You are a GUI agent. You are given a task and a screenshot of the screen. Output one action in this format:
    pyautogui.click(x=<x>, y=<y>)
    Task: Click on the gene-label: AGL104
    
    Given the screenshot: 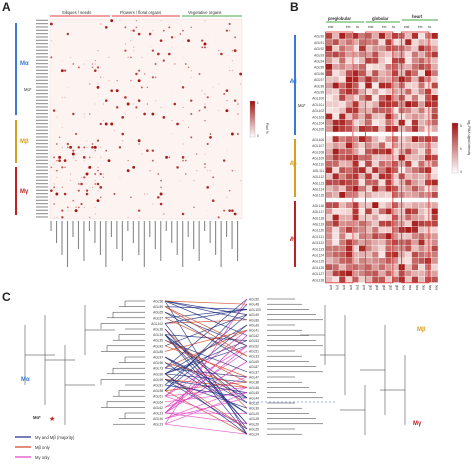 What is the action you would take?
    pyautogui.click(x=318, y=124)
    